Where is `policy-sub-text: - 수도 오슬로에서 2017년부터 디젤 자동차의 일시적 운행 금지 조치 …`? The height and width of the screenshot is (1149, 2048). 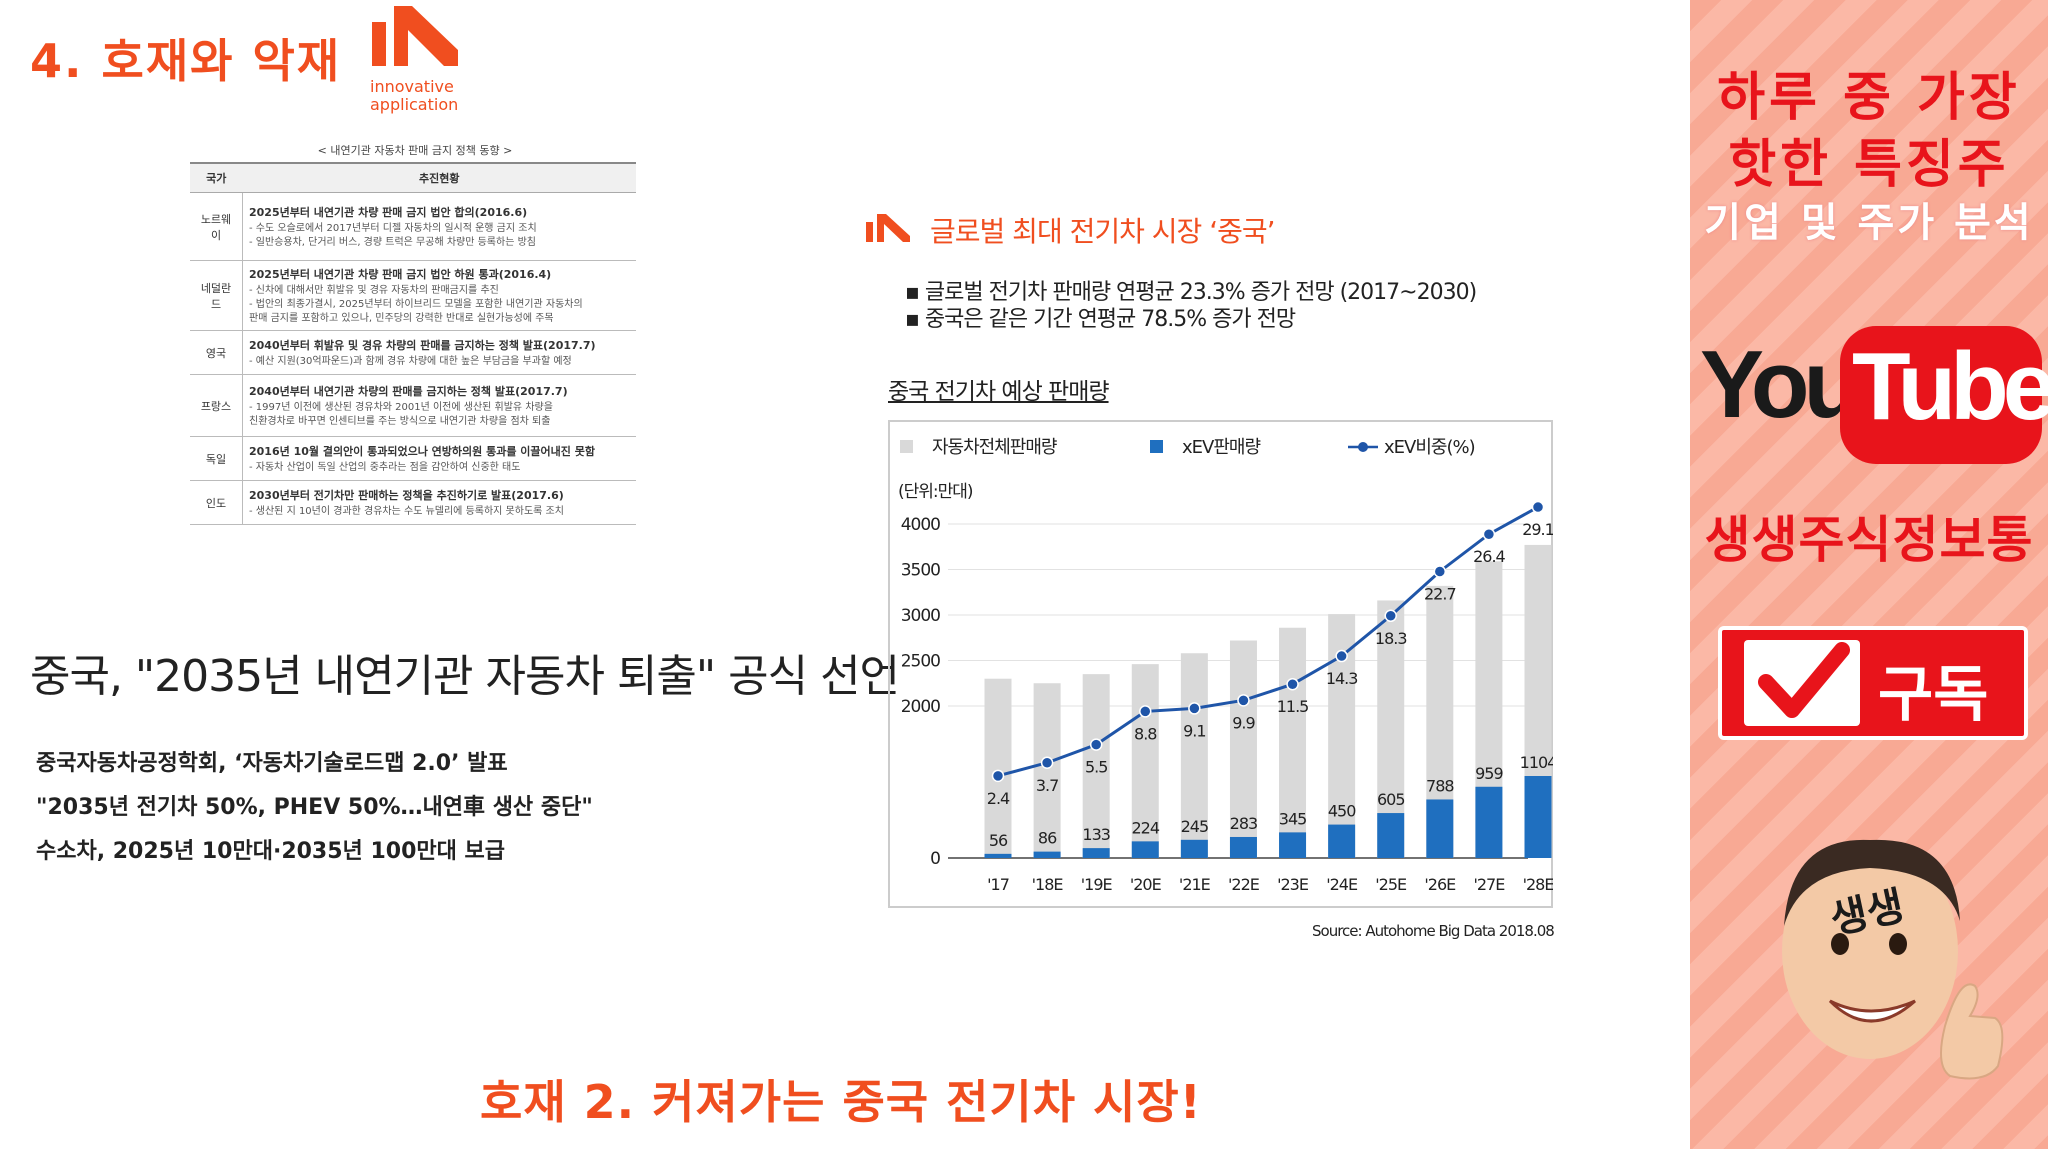 policy-sub-text: - 수도 오슬로에서 2017년부터 디젤 자동차의 일시적 운행 금지 조치 … is located at coordinates (393, 235).